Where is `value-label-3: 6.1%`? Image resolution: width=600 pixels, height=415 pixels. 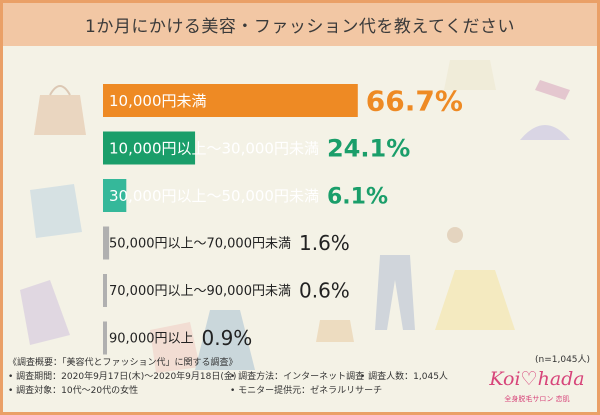 value-label-3: 6.1% is located at coordinates (357, 196).